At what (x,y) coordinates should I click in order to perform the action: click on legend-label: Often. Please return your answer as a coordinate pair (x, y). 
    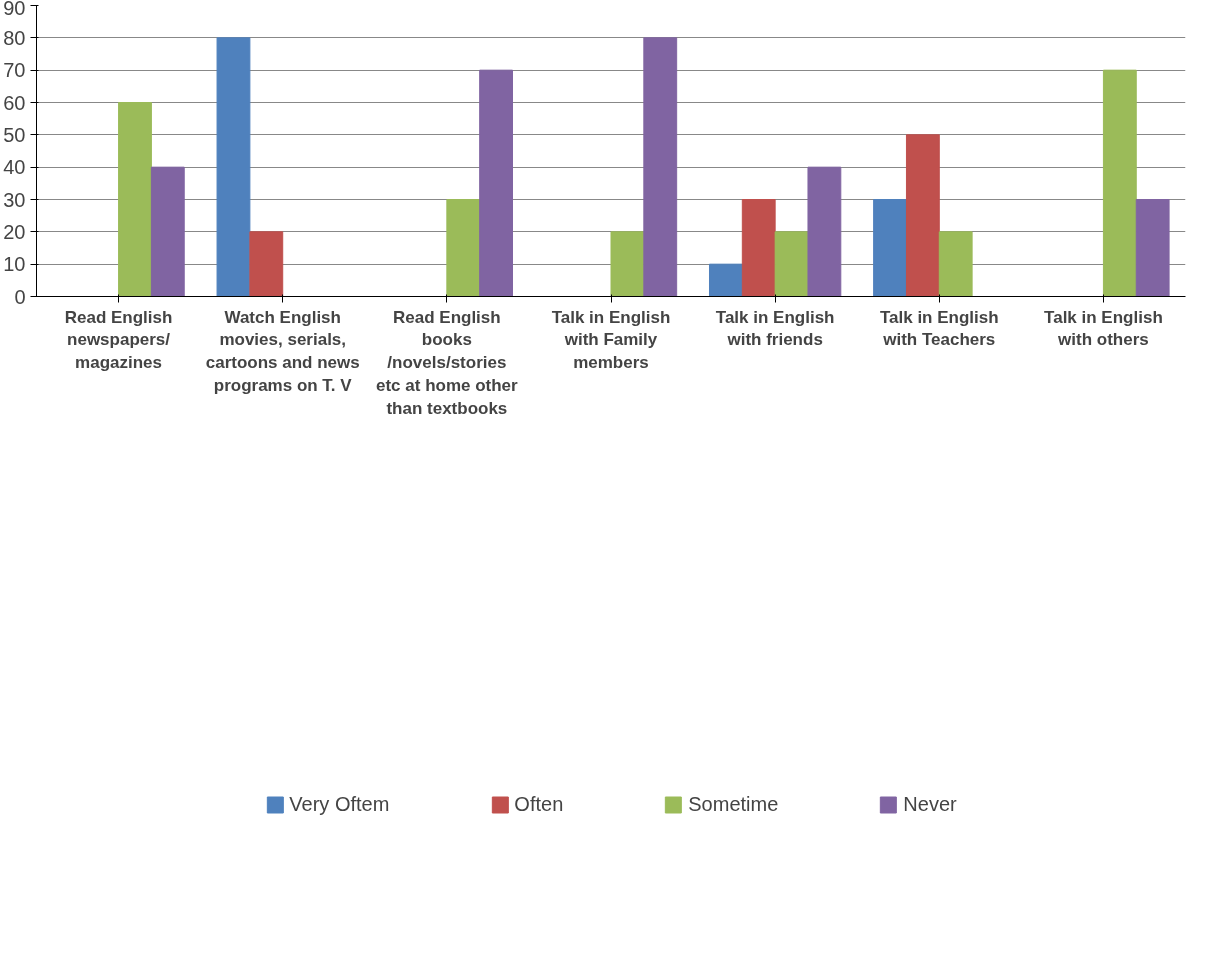
    Looking at the image, I should click on (539, 804).